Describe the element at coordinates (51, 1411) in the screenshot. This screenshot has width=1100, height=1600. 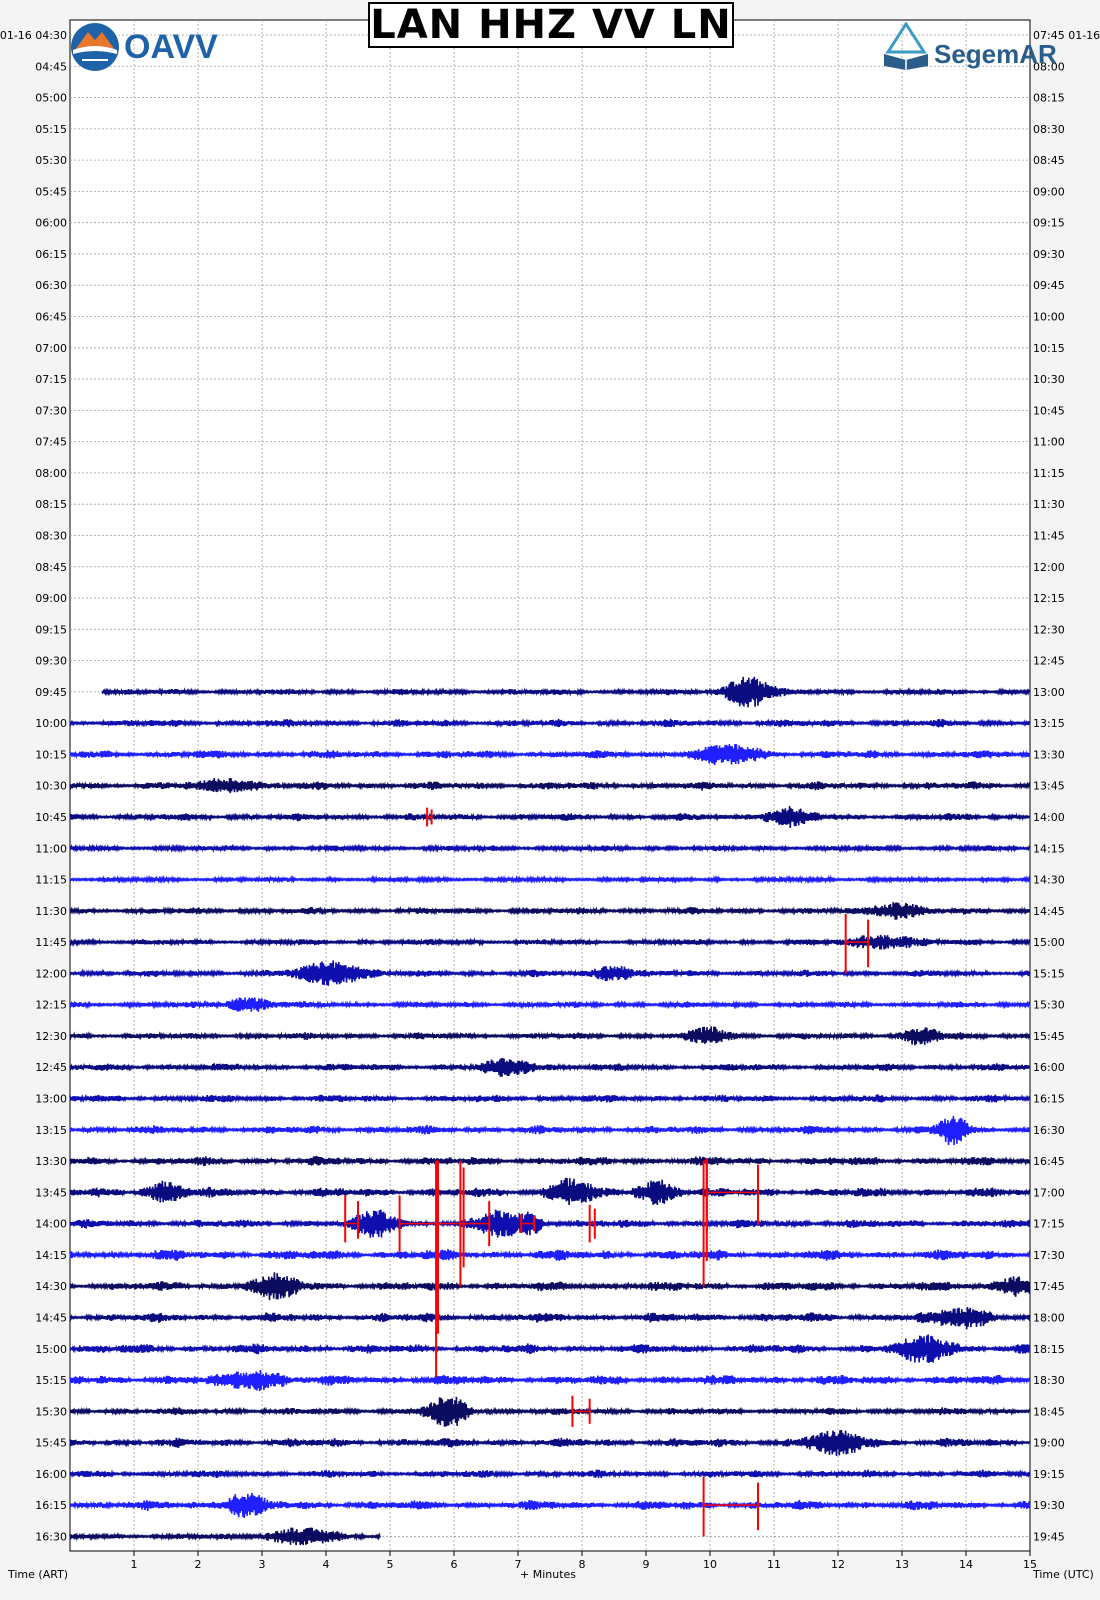
I see `left-tick-label: 15:30` at that location.